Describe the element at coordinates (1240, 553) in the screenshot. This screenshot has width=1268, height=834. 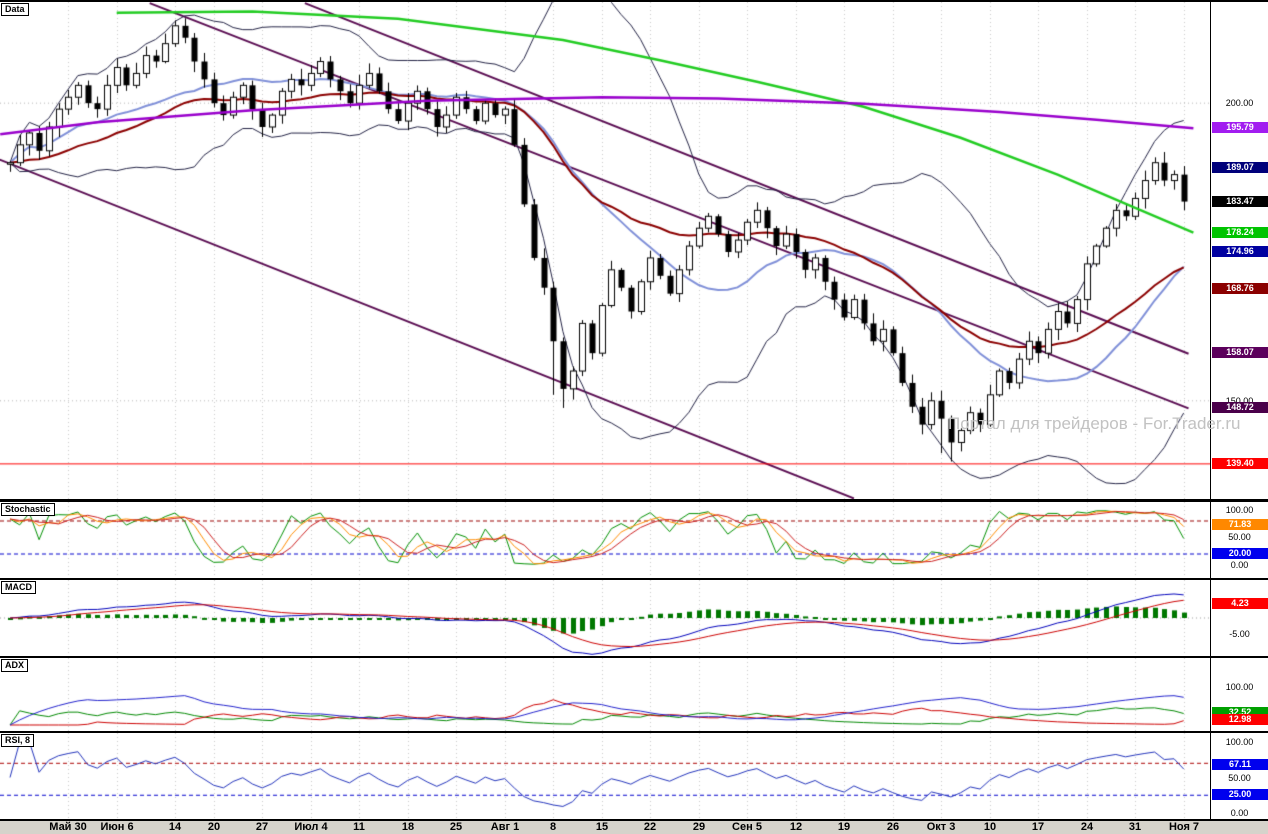
I see `price-badge: 20.00` at that location.